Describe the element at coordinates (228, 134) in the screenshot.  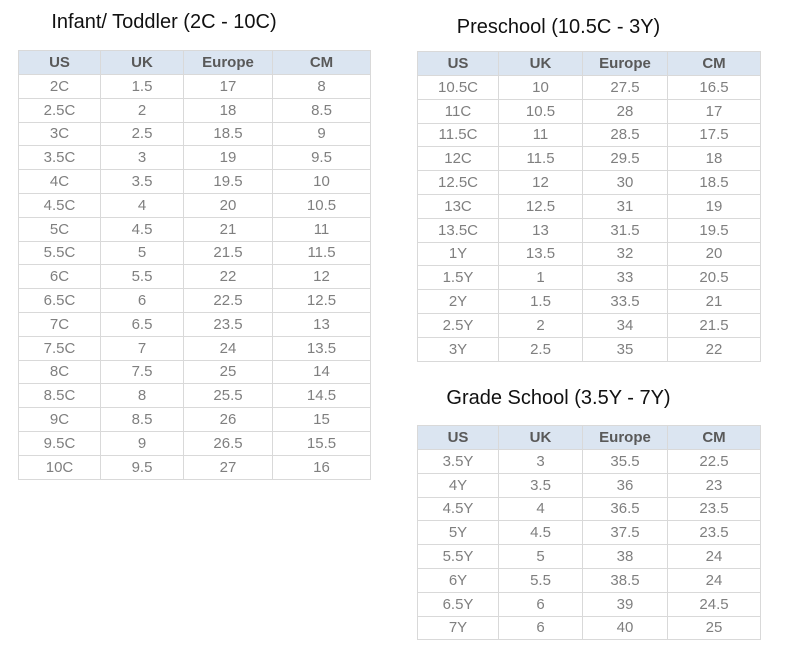
I see `size-cell: 18.5` at that location.